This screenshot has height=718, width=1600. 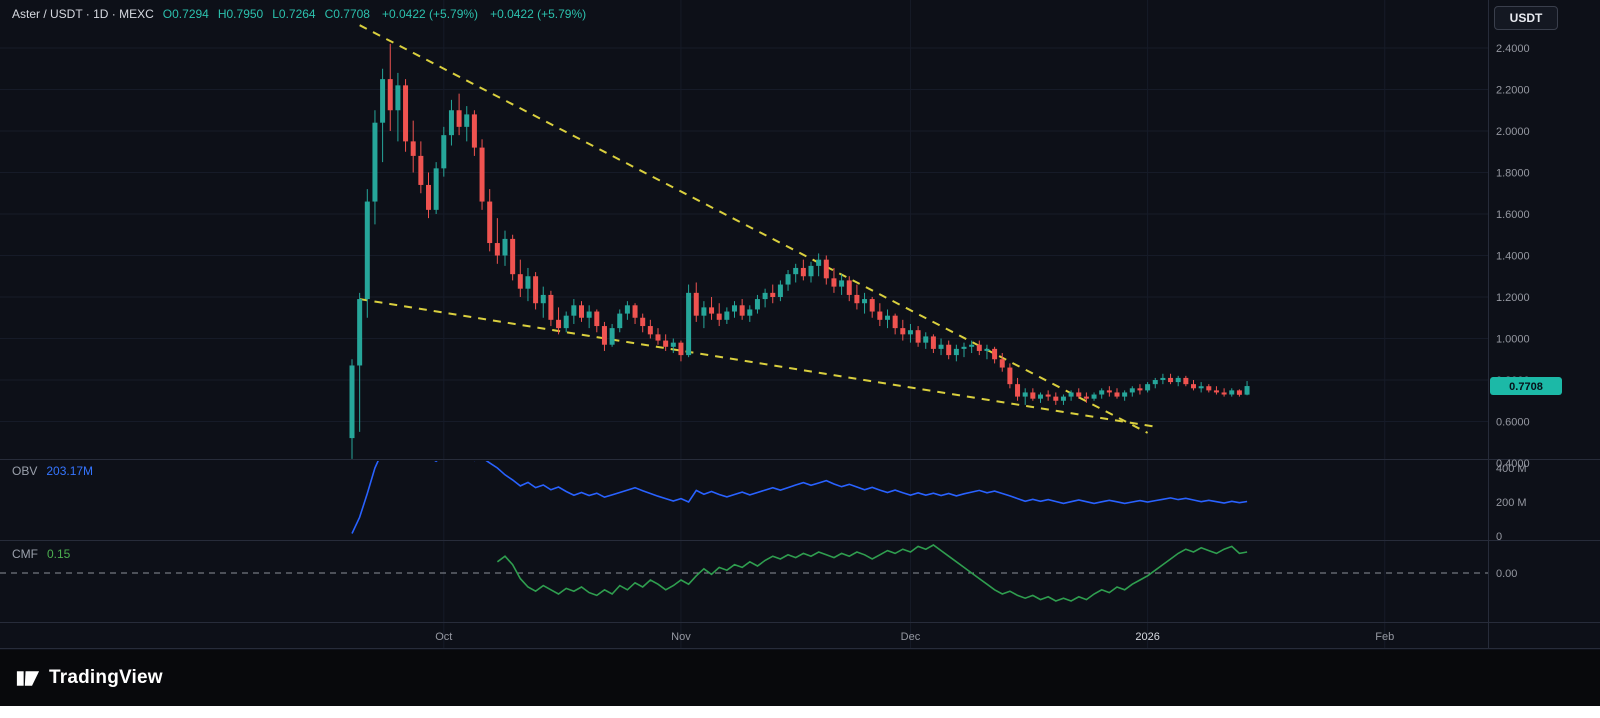 I want to click on page-bottom-strip, so click(x=800, y=712).